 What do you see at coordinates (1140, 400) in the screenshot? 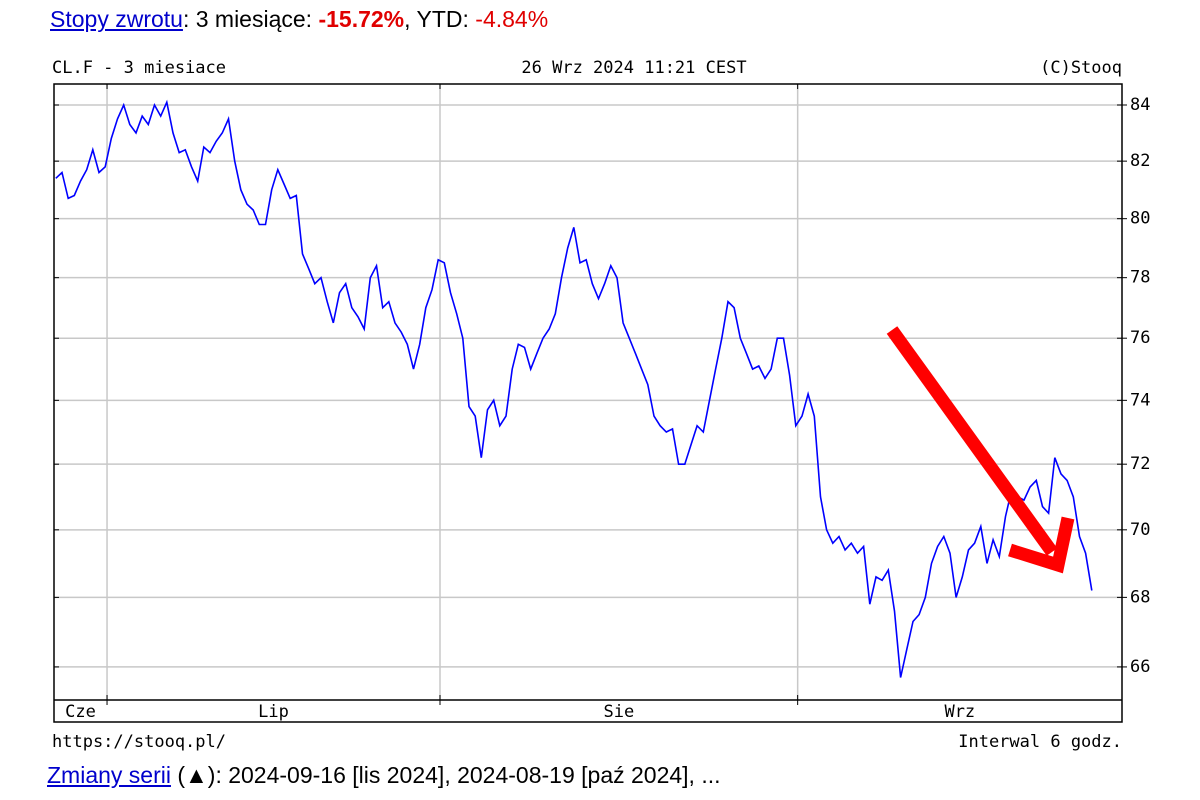
I see `y-tick-label: 74` at bounding box center [1140, 400].